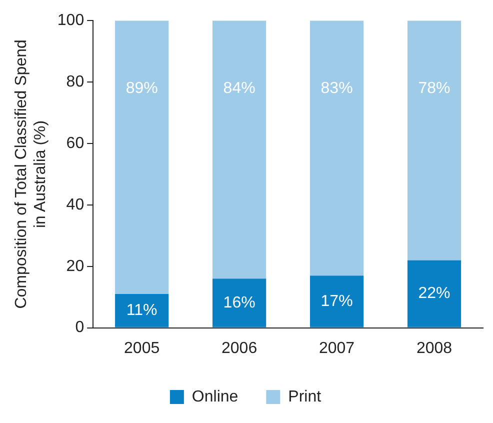  Describe the element at coordinates (336, 89) in the screenshot. I see `data-label: 83%` at that location.